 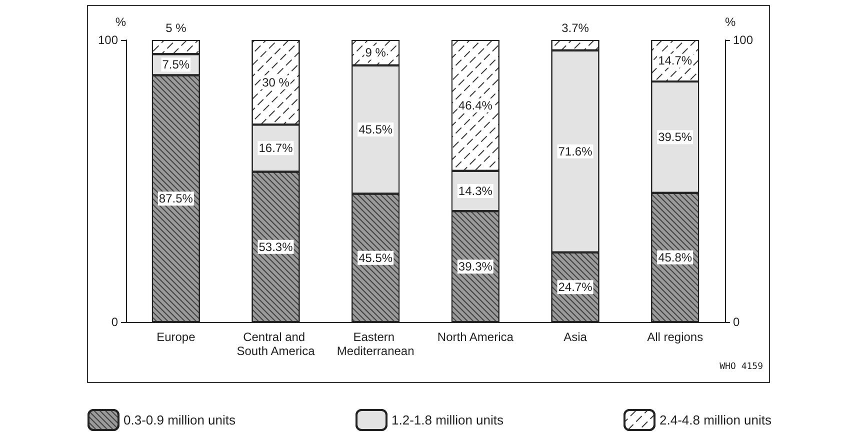 What do you see at coordinates (176, 337) in the screenshot?
I see `x-tick-label: Europe` at bounding box center [176, 337].